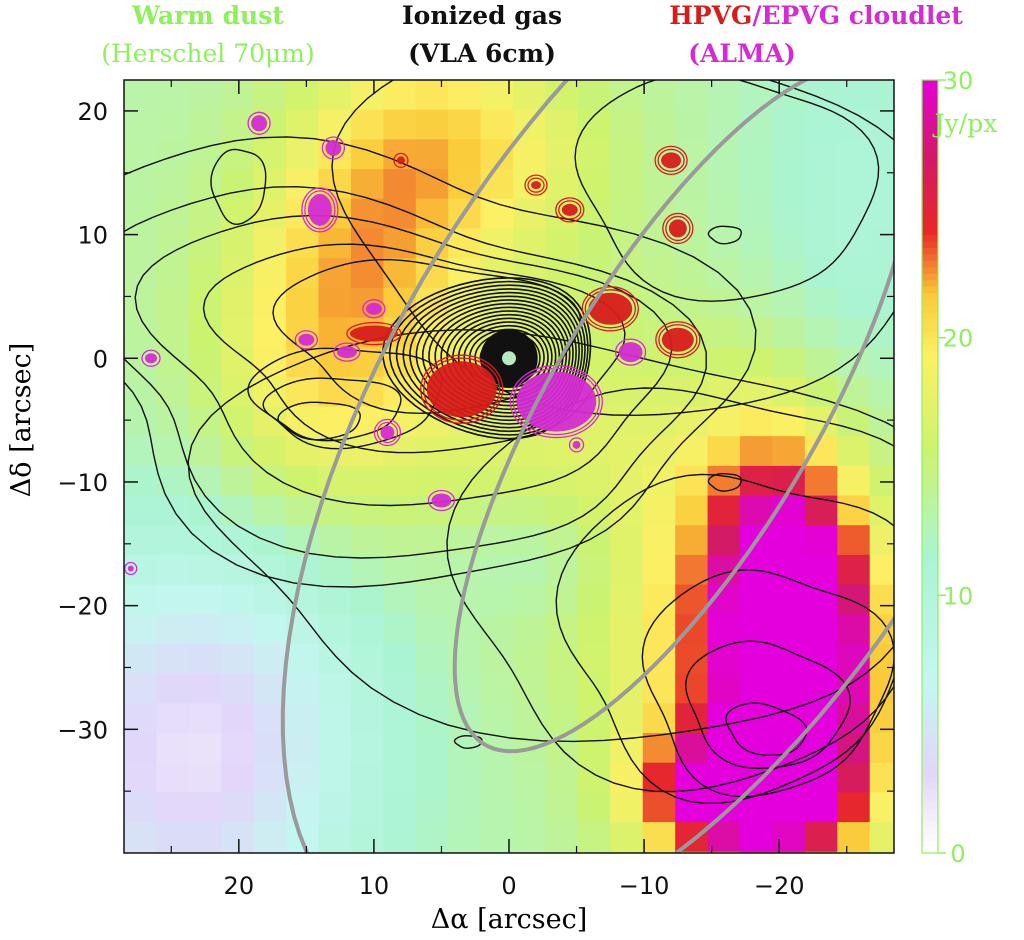 Image resolution: width=1024 pixels, height=940 pixels. What do you see at coordinates (644, 886) in the screenshot?
I see `x-tick-label: −10` at bounding box center [644, 886].